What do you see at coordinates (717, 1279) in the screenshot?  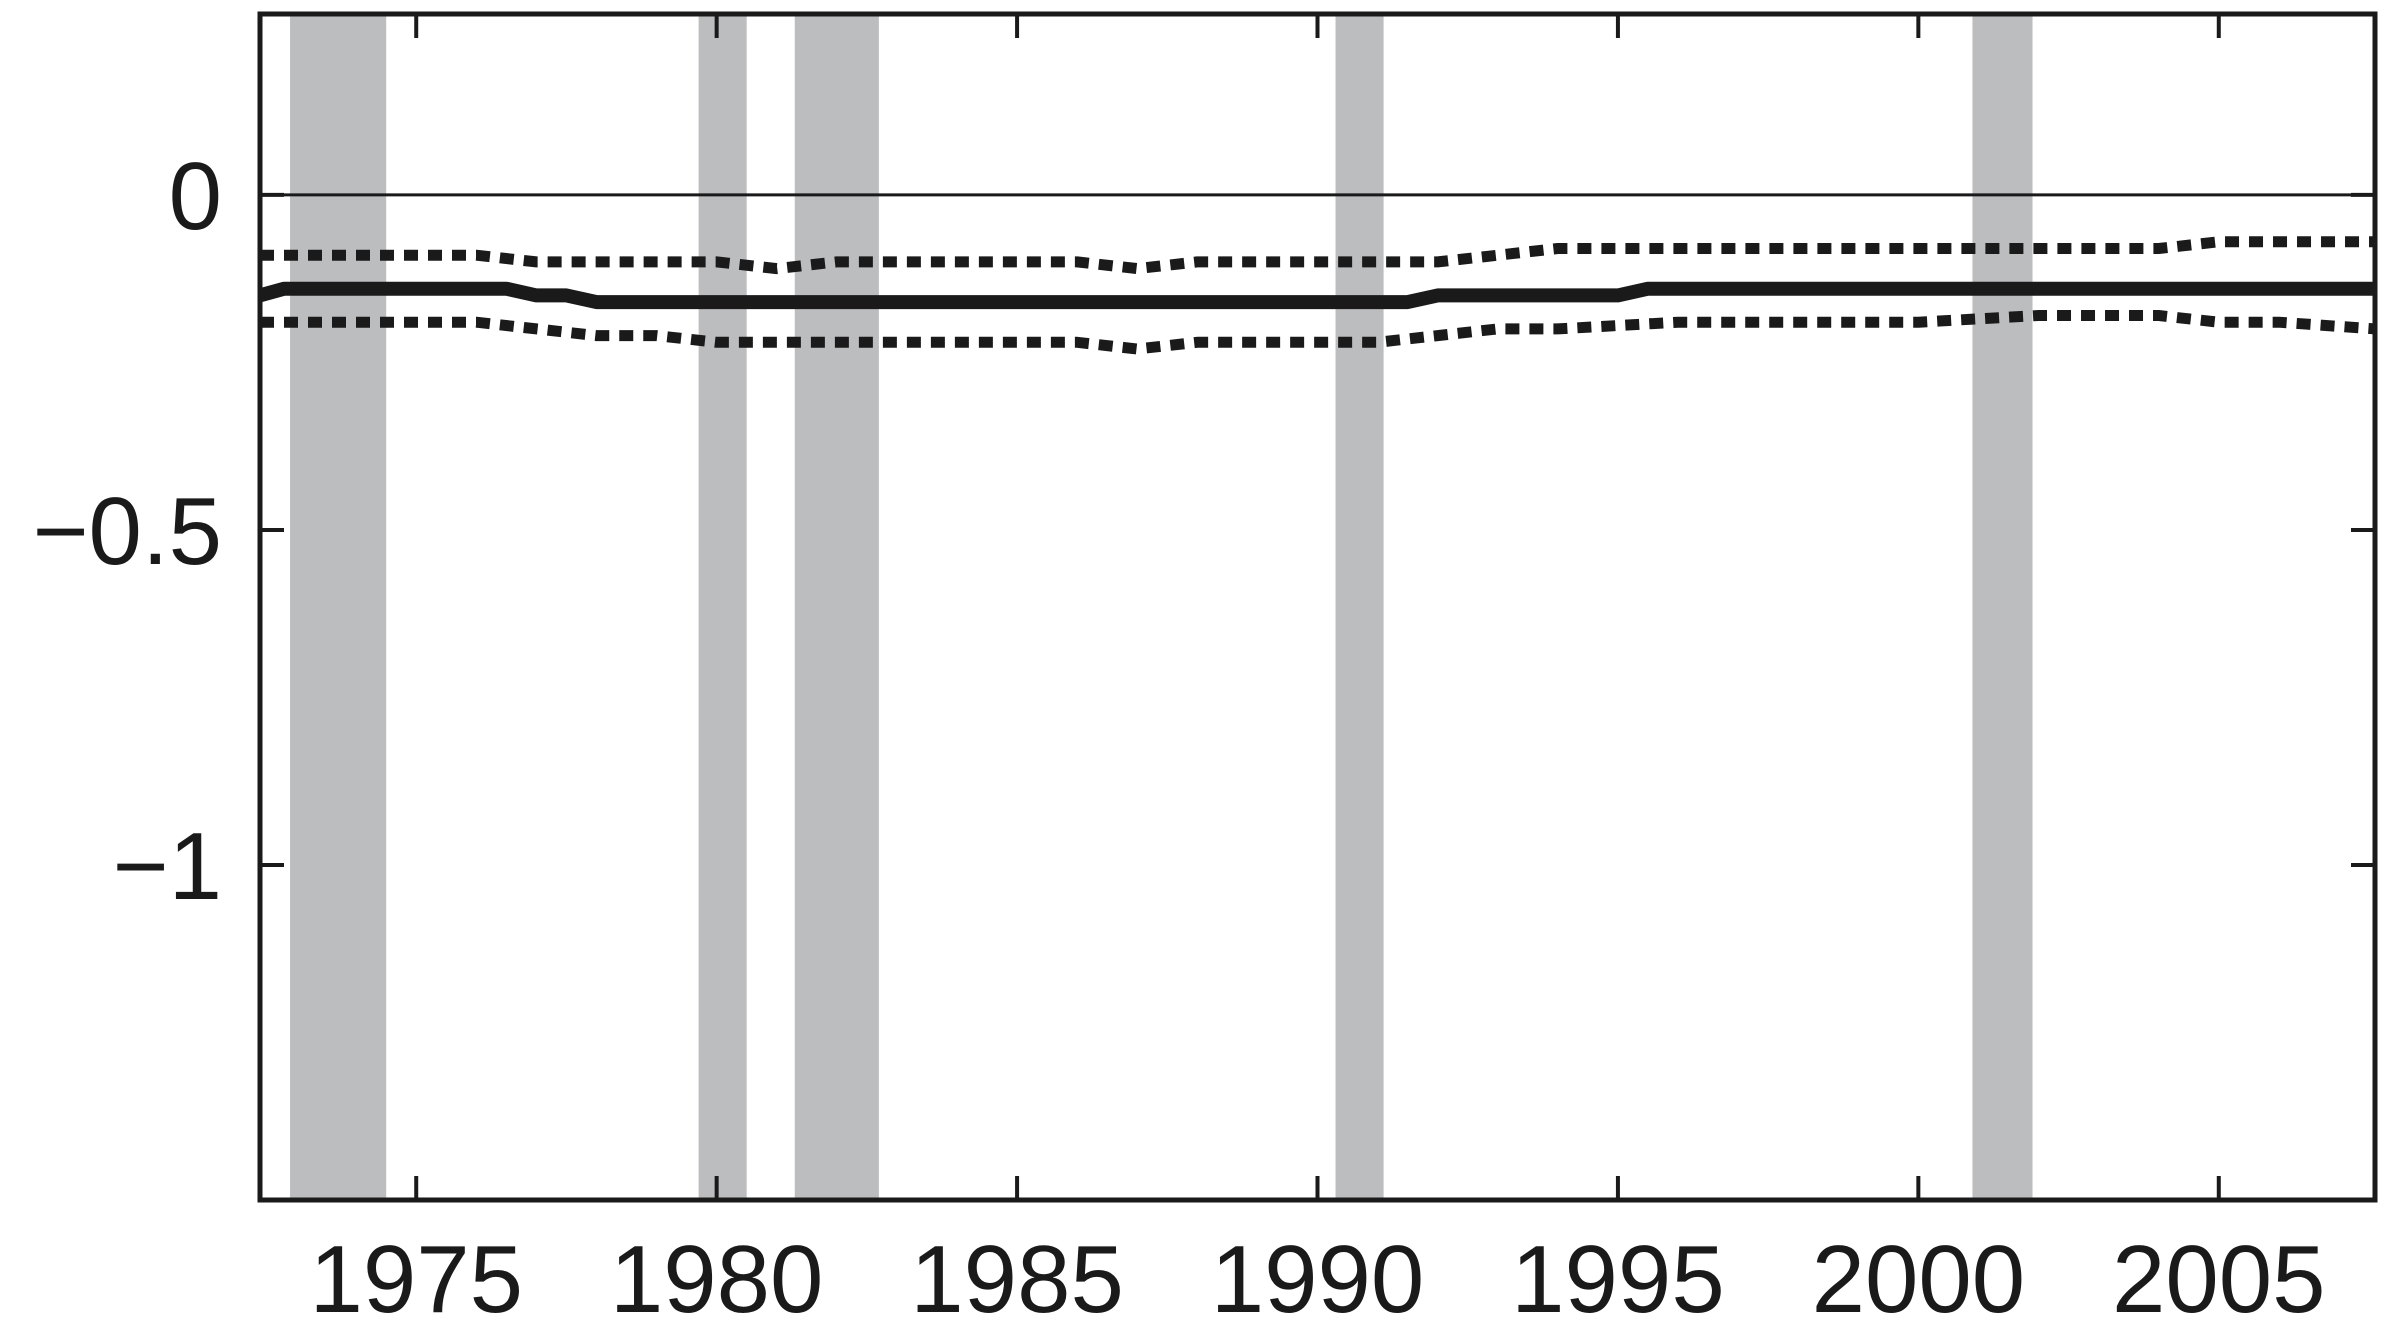 I see `x-tick-label: 1980` at bounding box center [717, 1279].